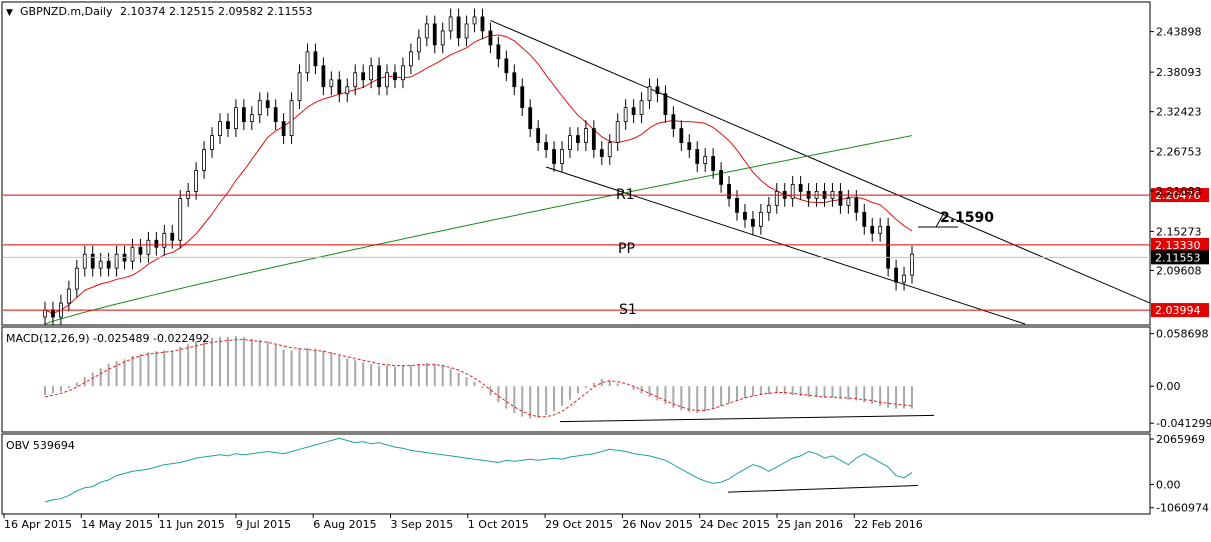 This screenshot has width=1211, height=542. I want to click on x-tick-label: 24 Dec 2015, so click(735, 524).